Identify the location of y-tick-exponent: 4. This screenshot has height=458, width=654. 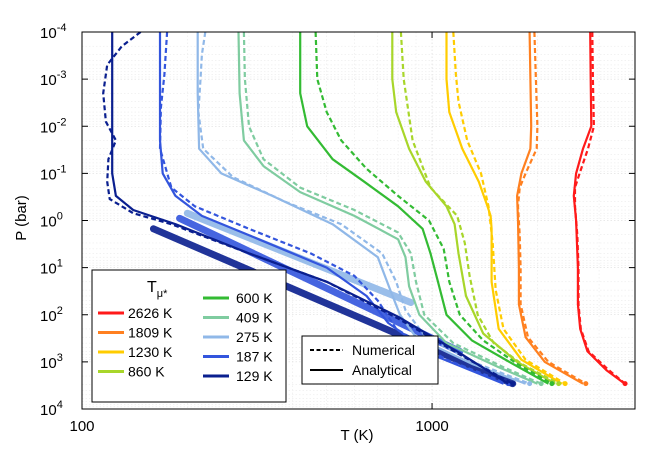
(60, 405).